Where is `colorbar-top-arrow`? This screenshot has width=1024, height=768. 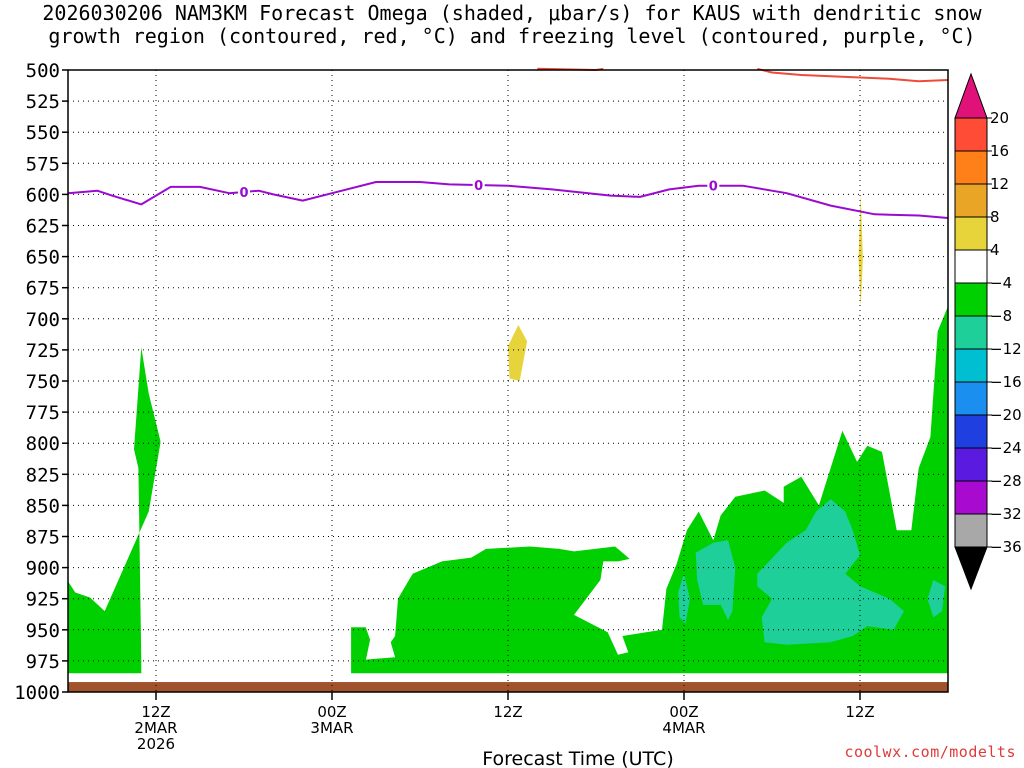
colorbar-top-arrow is located at coordinates (971, 95).